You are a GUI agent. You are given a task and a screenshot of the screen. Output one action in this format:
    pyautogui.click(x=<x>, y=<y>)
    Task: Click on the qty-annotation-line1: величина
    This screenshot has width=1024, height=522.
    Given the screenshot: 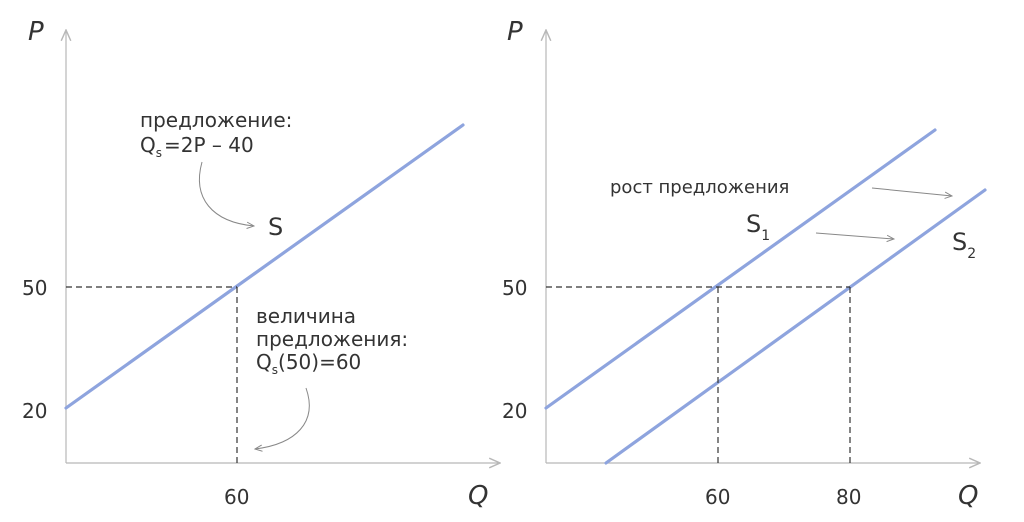 What is the action you would take?
    pyautogui.click(x=306, y=316)
    